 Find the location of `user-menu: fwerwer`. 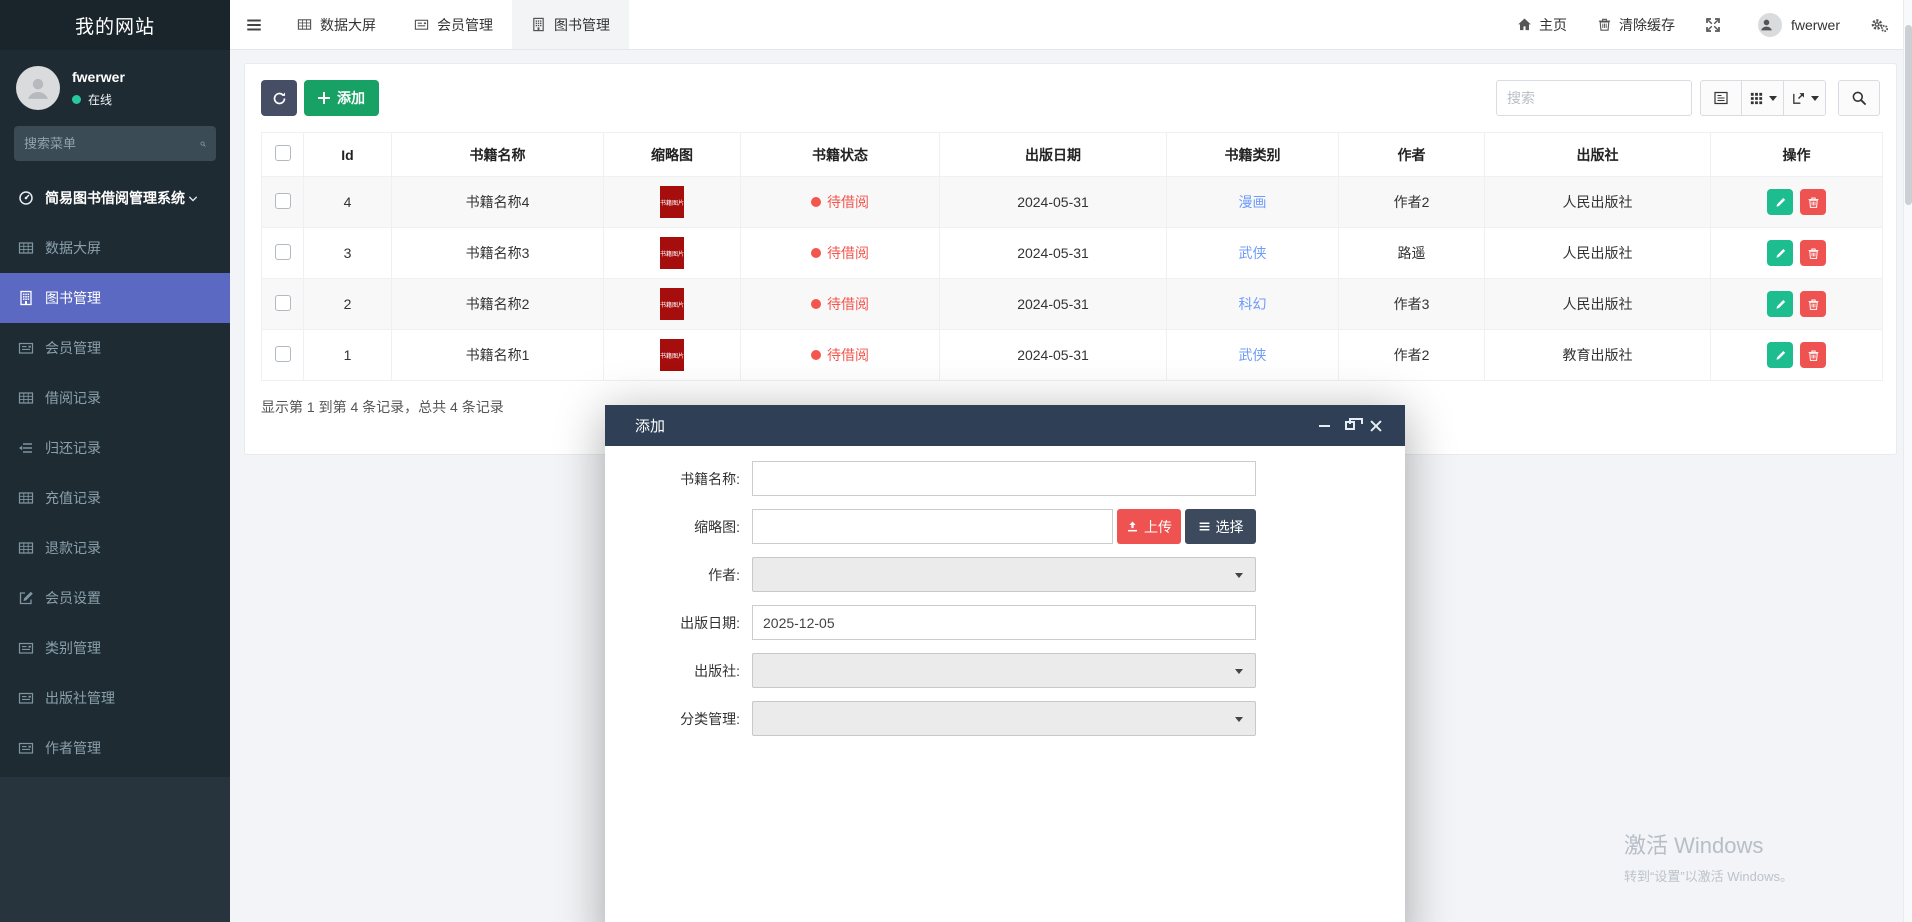

user-menu: fwerwer is located at coordinates (1798, 24).